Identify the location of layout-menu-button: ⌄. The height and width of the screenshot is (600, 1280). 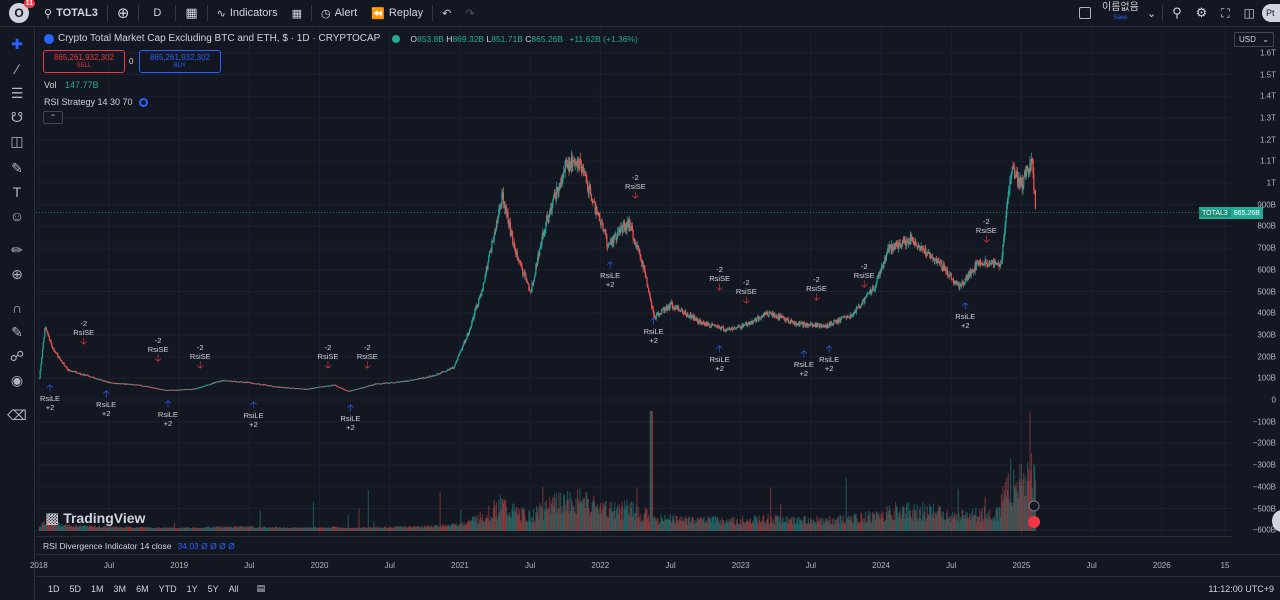
(1151, 13).